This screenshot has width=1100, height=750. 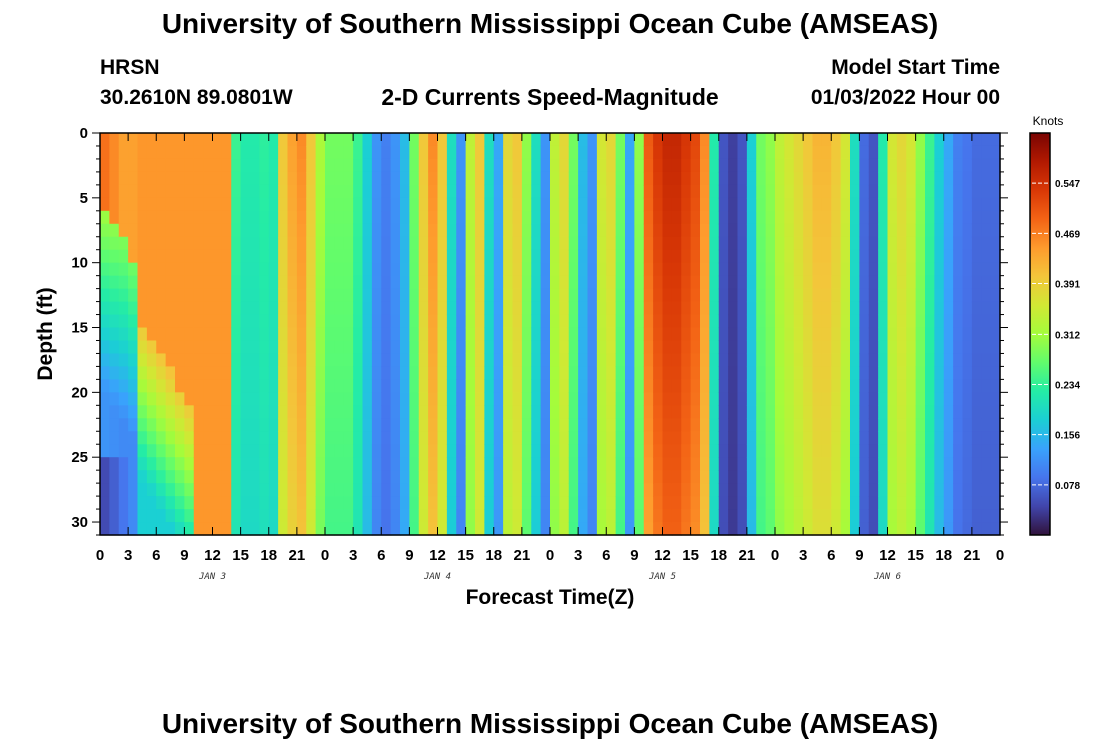 I want to click on x-tick-label: 15, so click(x=465, y=555).